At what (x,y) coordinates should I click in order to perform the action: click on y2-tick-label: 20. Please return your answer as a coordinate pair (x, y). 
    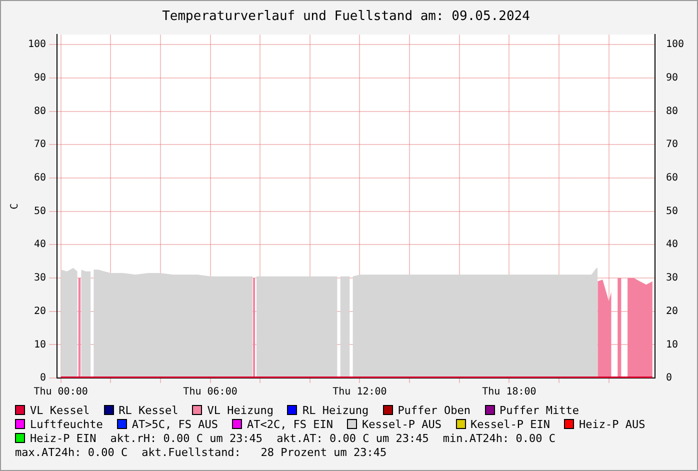
    Looking at the image, I should click on (672, 311).